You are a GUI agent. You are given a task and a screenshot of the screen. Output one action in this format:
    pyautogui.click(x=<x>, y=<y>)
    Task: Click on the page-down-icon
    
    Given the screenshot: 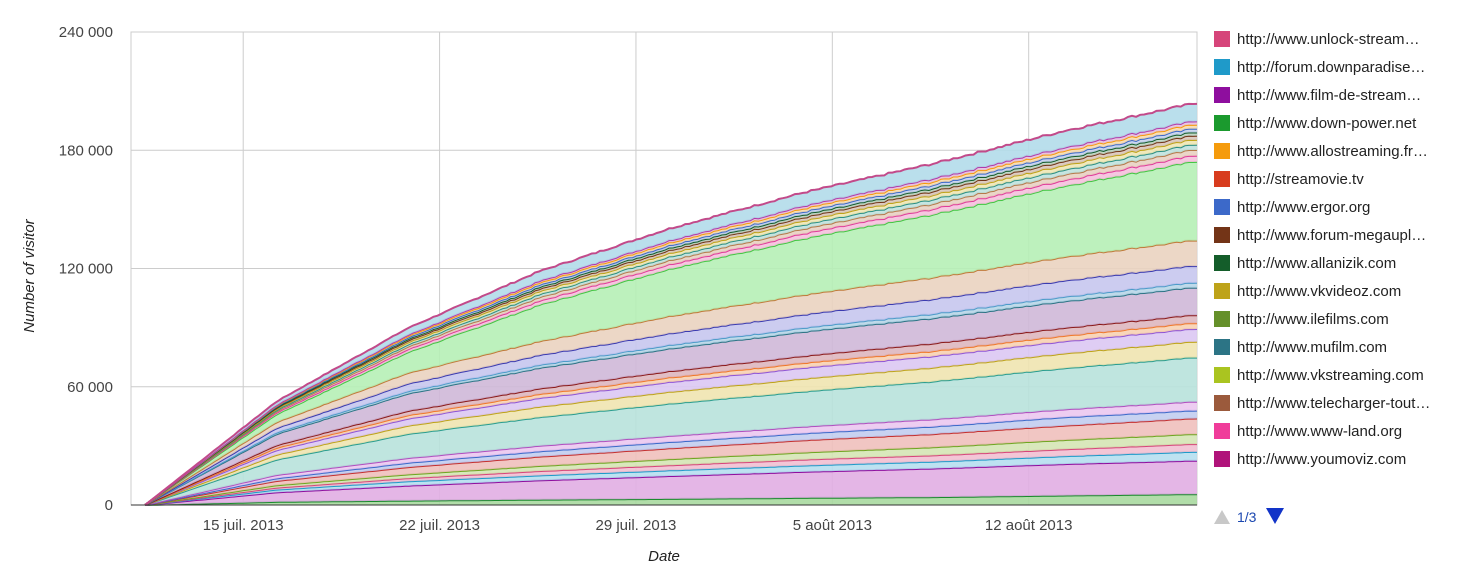 What is the action you would take?
    pyautogui.click(x=1275, y=516)
    